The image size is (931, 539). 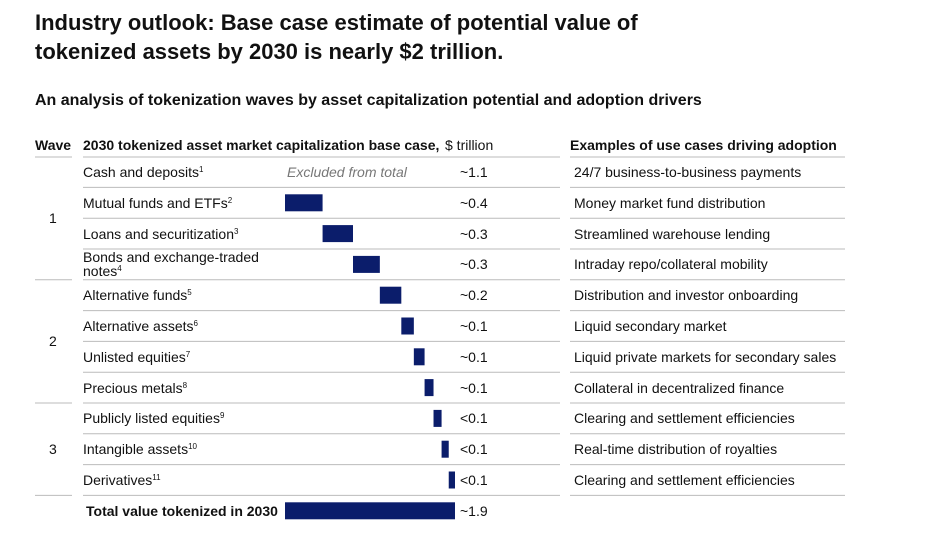 What do you see at coordinates (155, 202) in the screenshot?
I see `category-name: Mutual funds and ETFs` at bounding box center [155, 202].